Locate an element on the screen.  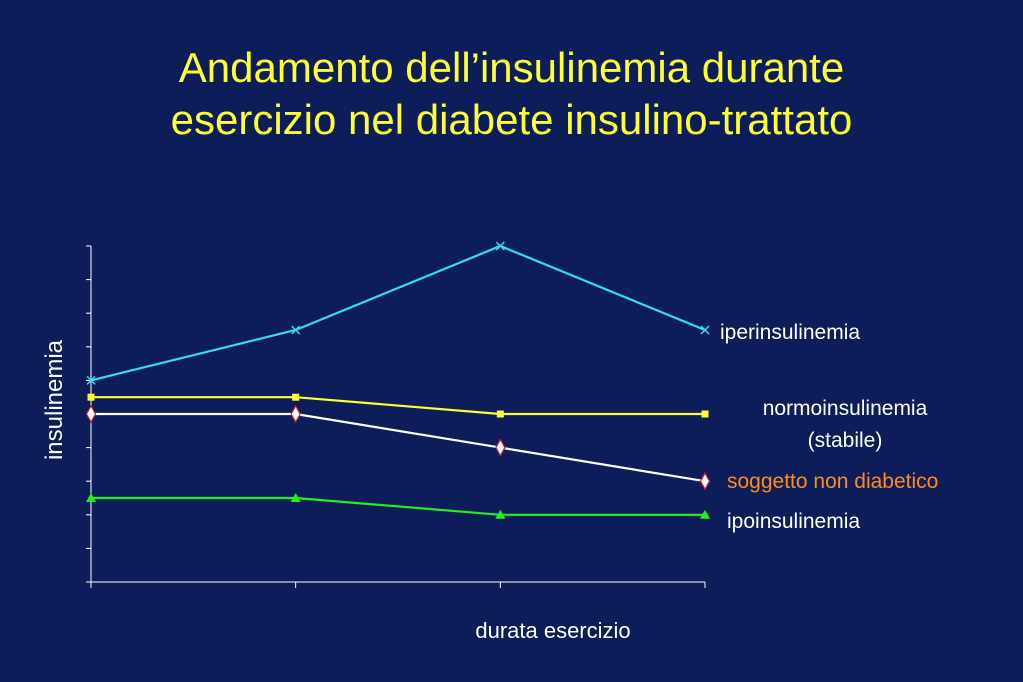
series-label-4: ipoinsulinemia is located at coordinates (793, 521).